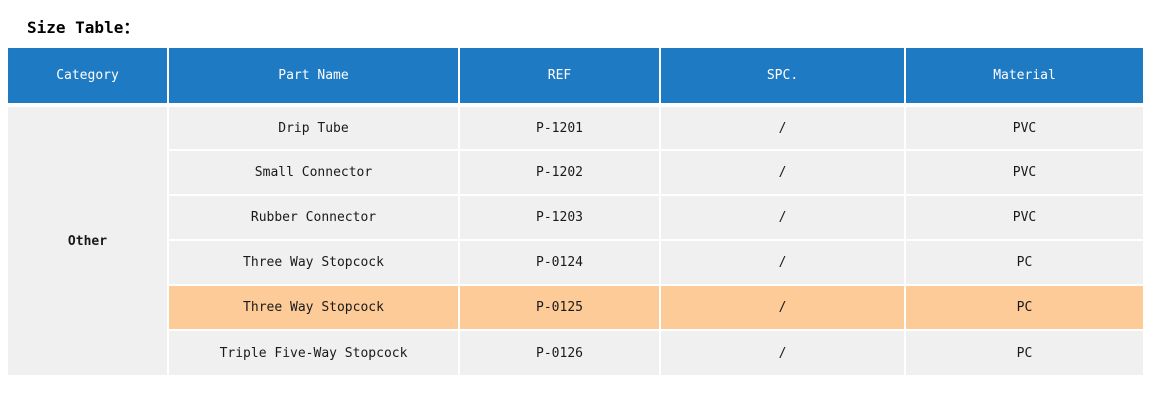  I want to click on part-name-cell: Rubber Connector, so click(314, 218).